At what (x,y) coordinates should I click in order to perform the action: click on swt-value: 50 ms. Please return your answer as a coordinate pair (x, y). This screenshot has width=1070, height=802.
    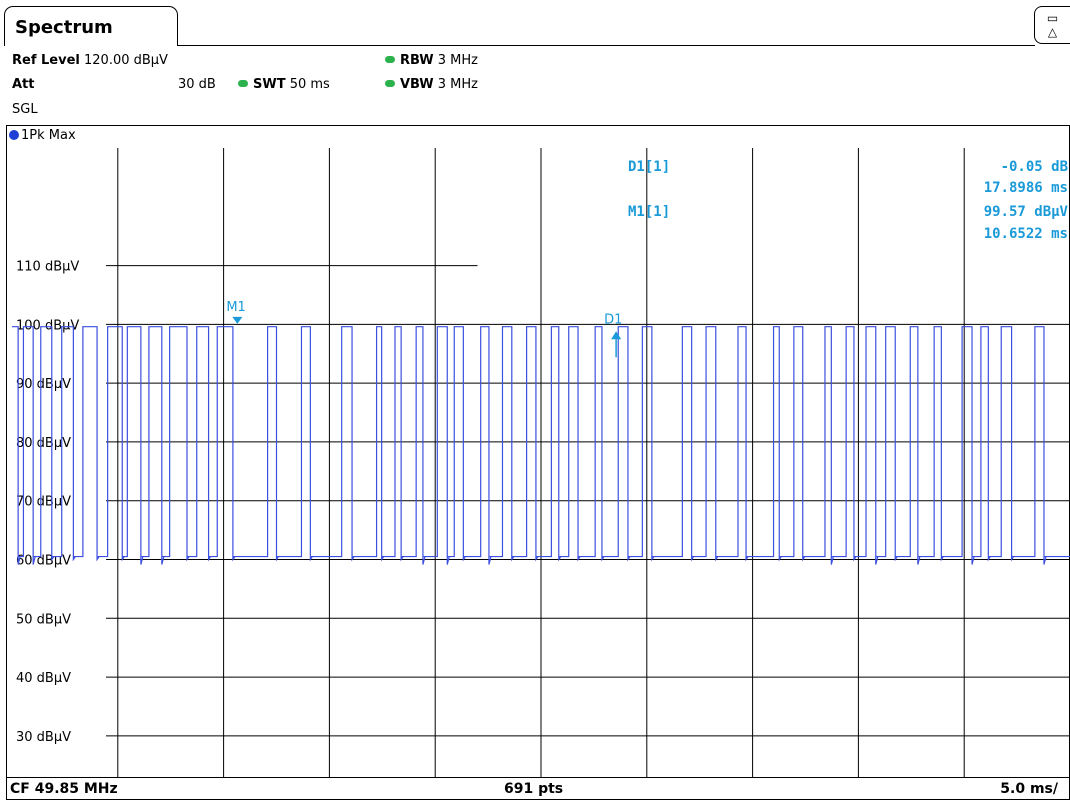
    Looking at the image, I should click on (309, 84).